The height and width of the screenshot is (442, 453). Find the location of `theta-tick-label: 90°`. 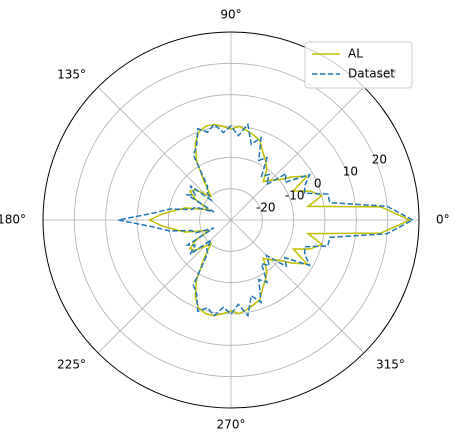

theta-tick-label: 90° is located at coordinates (230, 15).